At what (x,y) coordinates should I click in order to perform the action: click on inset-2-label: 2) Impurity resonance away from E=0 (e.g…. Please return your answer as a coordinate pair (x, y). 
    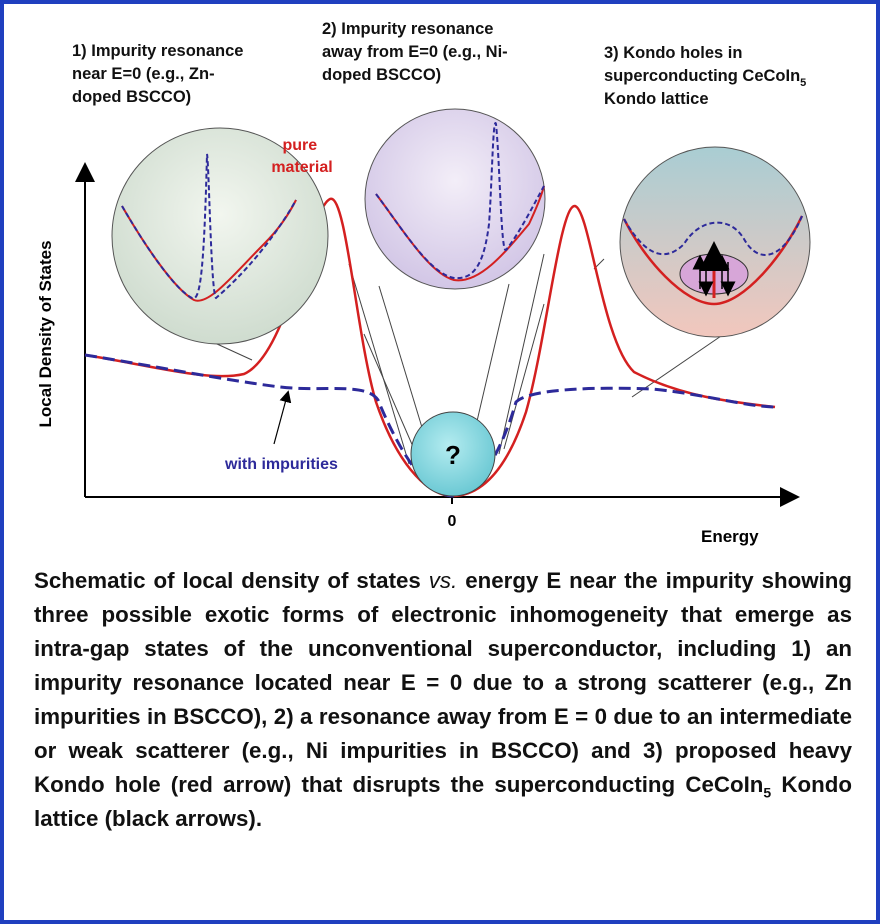
    Looking at the image, I should click on (417, 52).